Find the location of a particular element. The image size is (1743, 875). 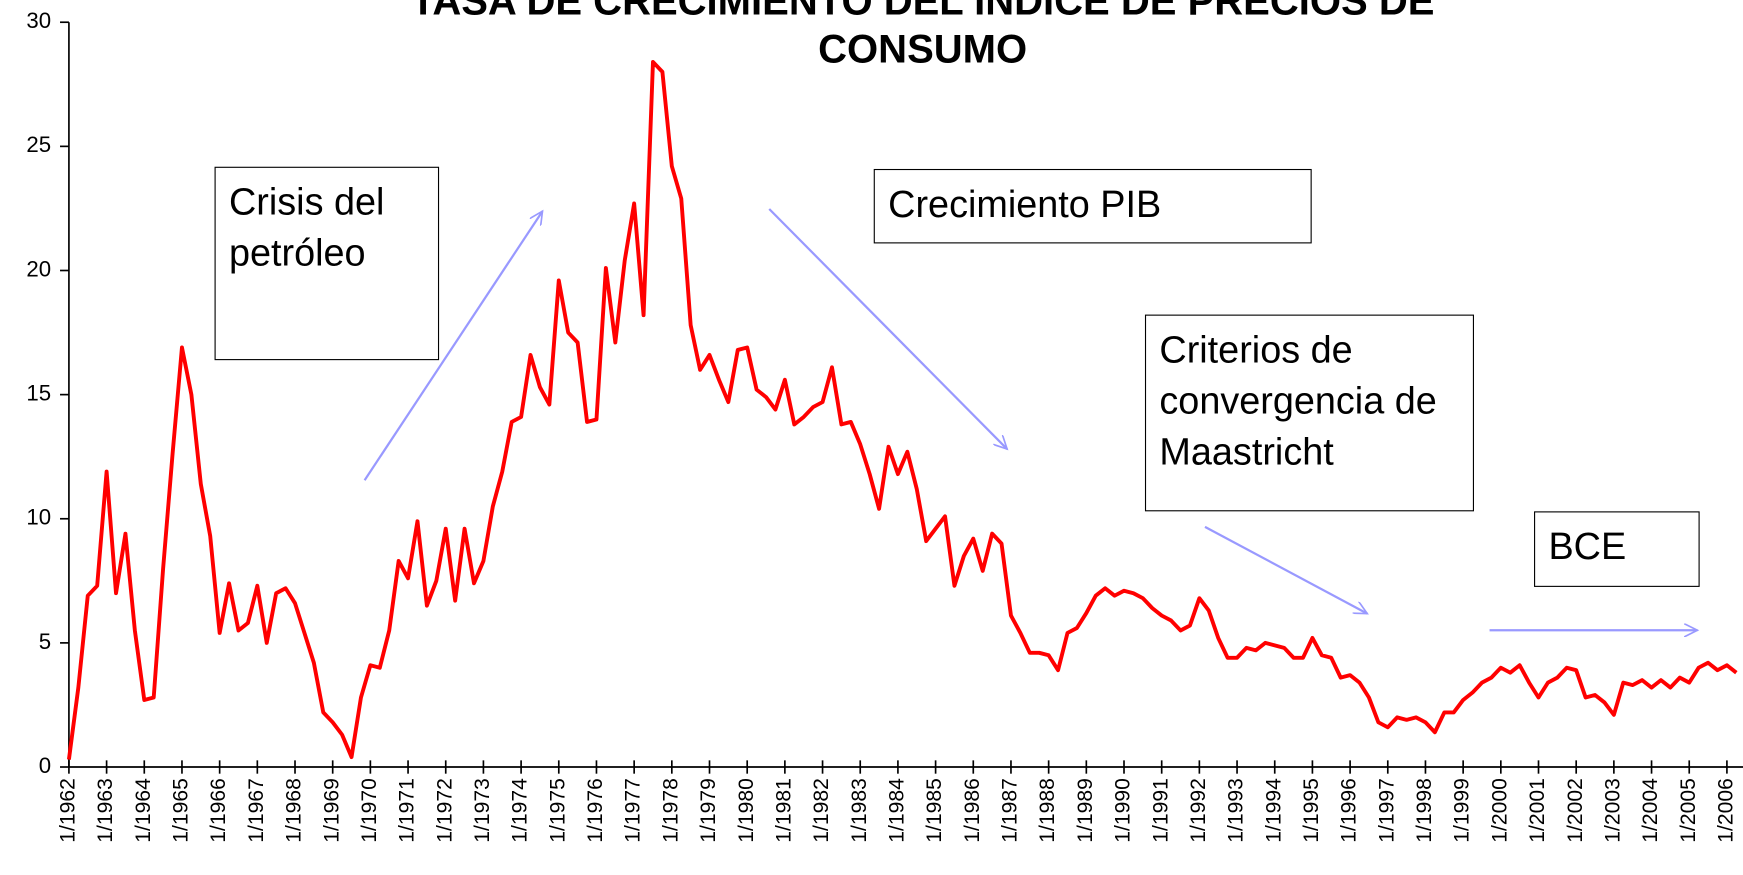

x-tick-label: 1/1991 is located at coordinates (1160, 810).